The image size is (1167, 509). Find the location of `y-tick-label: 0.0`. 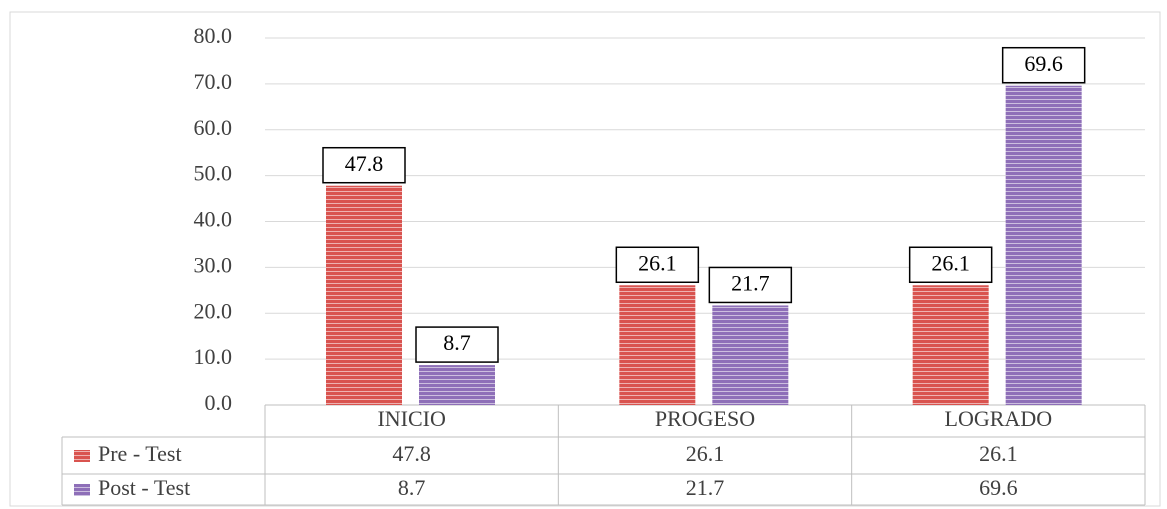

y-tick-label: 0.0 is located at coordinates (219, 402).